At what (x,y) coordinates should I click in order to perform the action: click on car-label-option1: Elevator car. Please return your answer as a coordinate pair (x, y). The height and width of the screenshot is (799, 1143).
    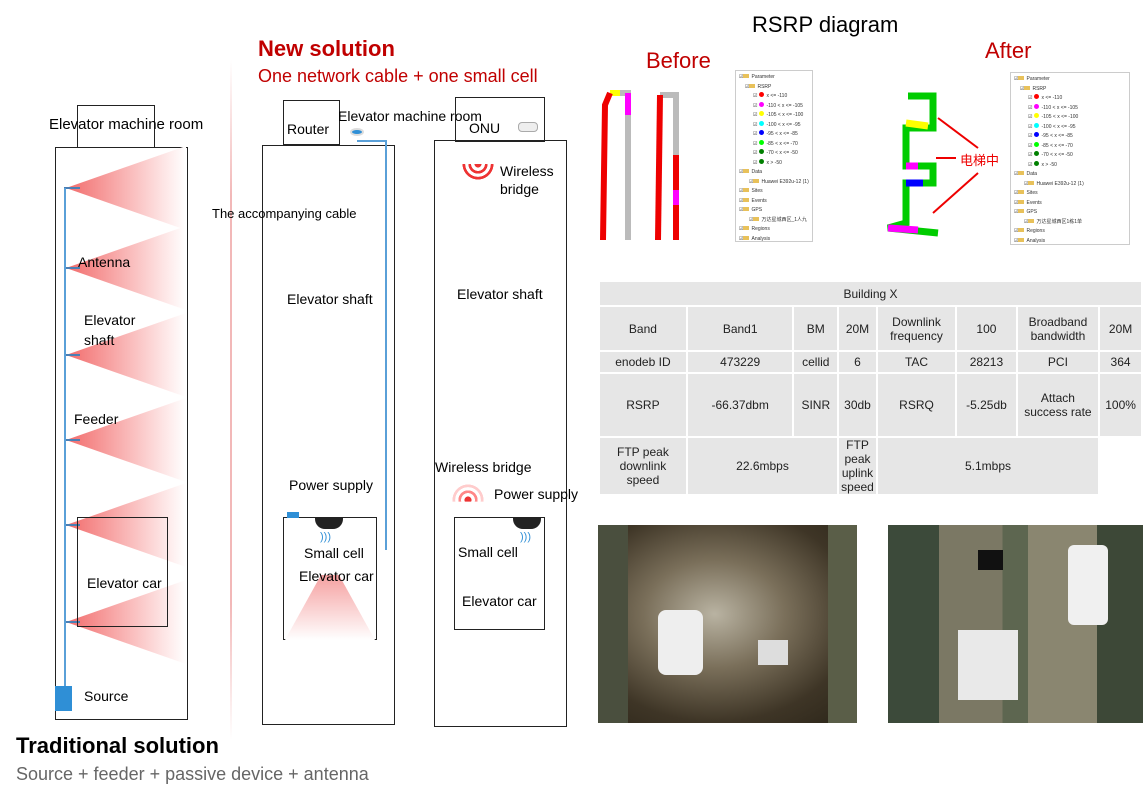
    Looking at the image, I should click on (336, 576).